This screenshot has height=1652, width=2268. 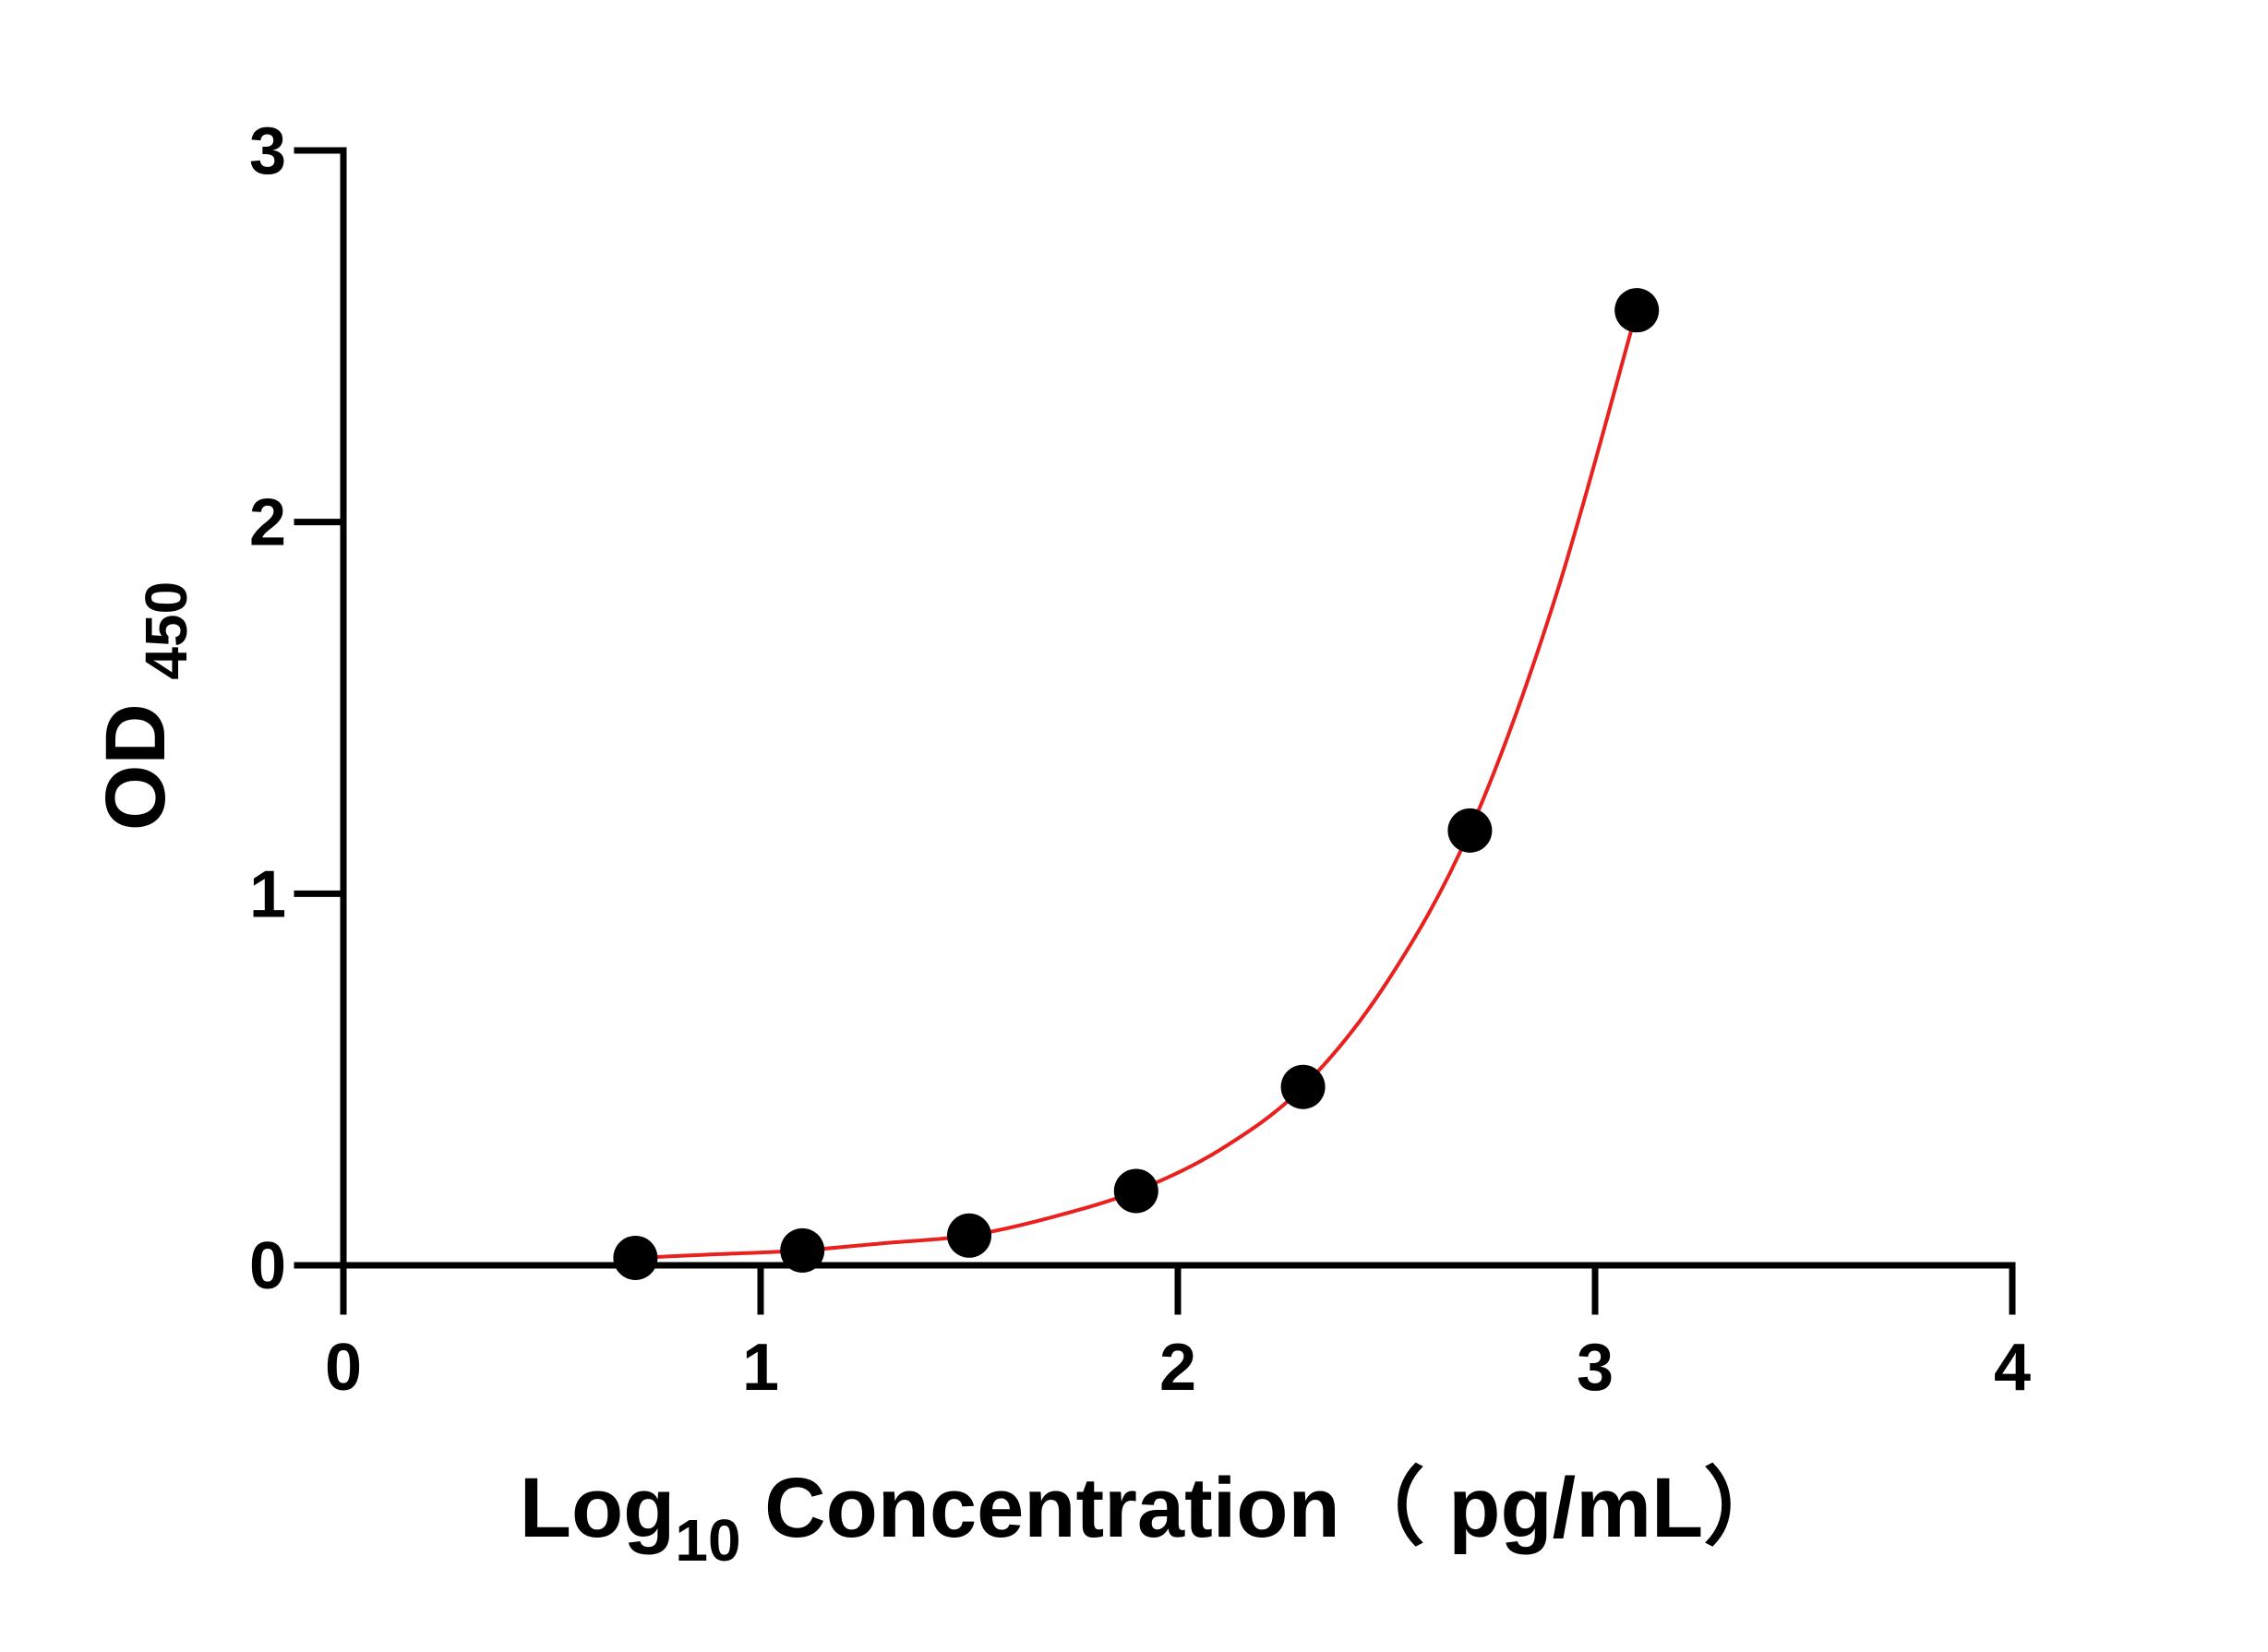 What do you see at coordinates (1595, 1368) in the screenshot?
I see `x-tick-label: 3` at bounding box center [1595, 1368].